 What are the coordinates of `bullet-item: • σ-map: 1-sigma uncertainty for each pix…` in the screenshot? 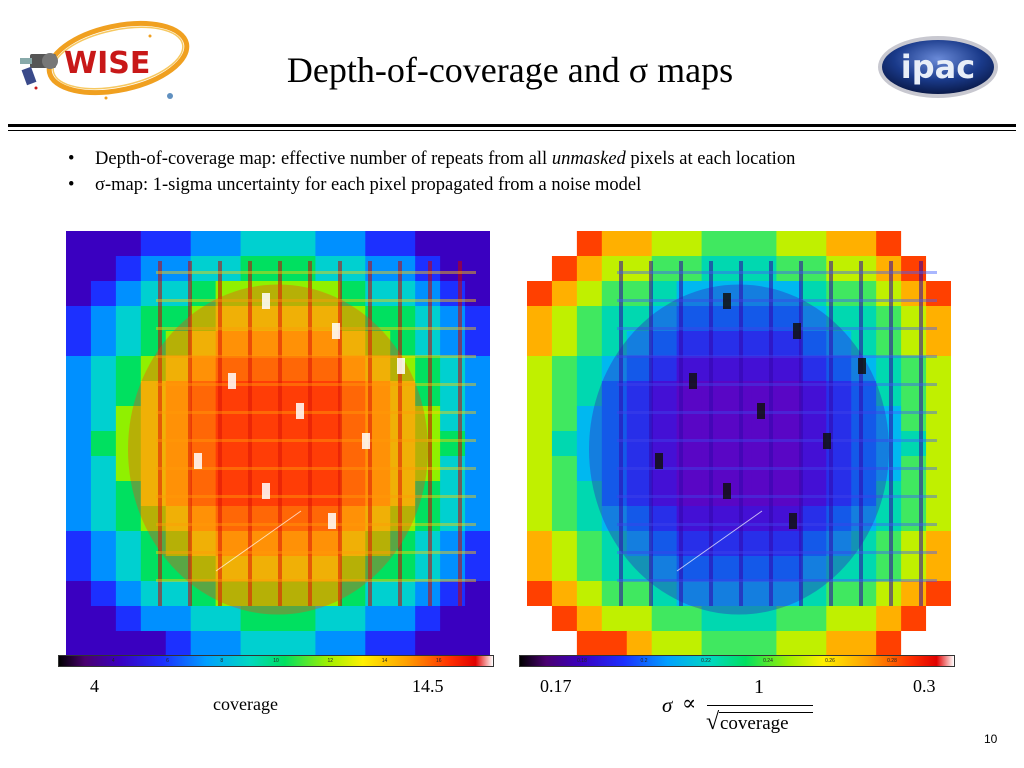 It's located at (538, 185).